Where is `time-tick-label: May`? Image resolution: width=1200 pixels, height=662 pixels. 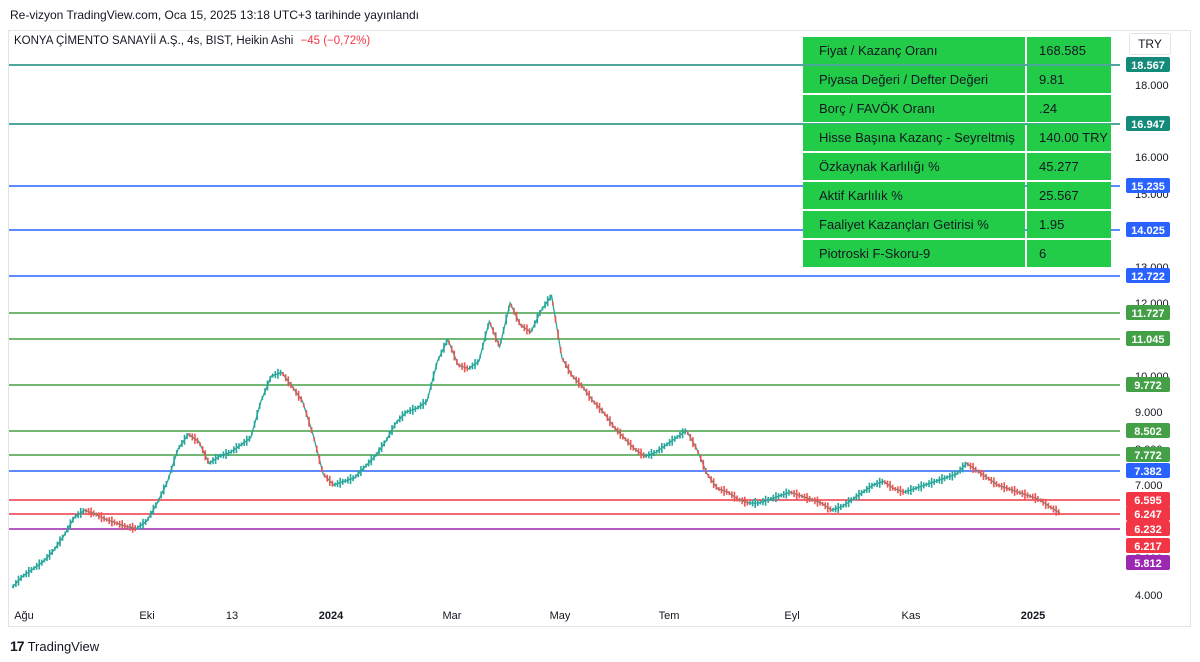
time-tick-label: May is located at coordinates (560, 616).